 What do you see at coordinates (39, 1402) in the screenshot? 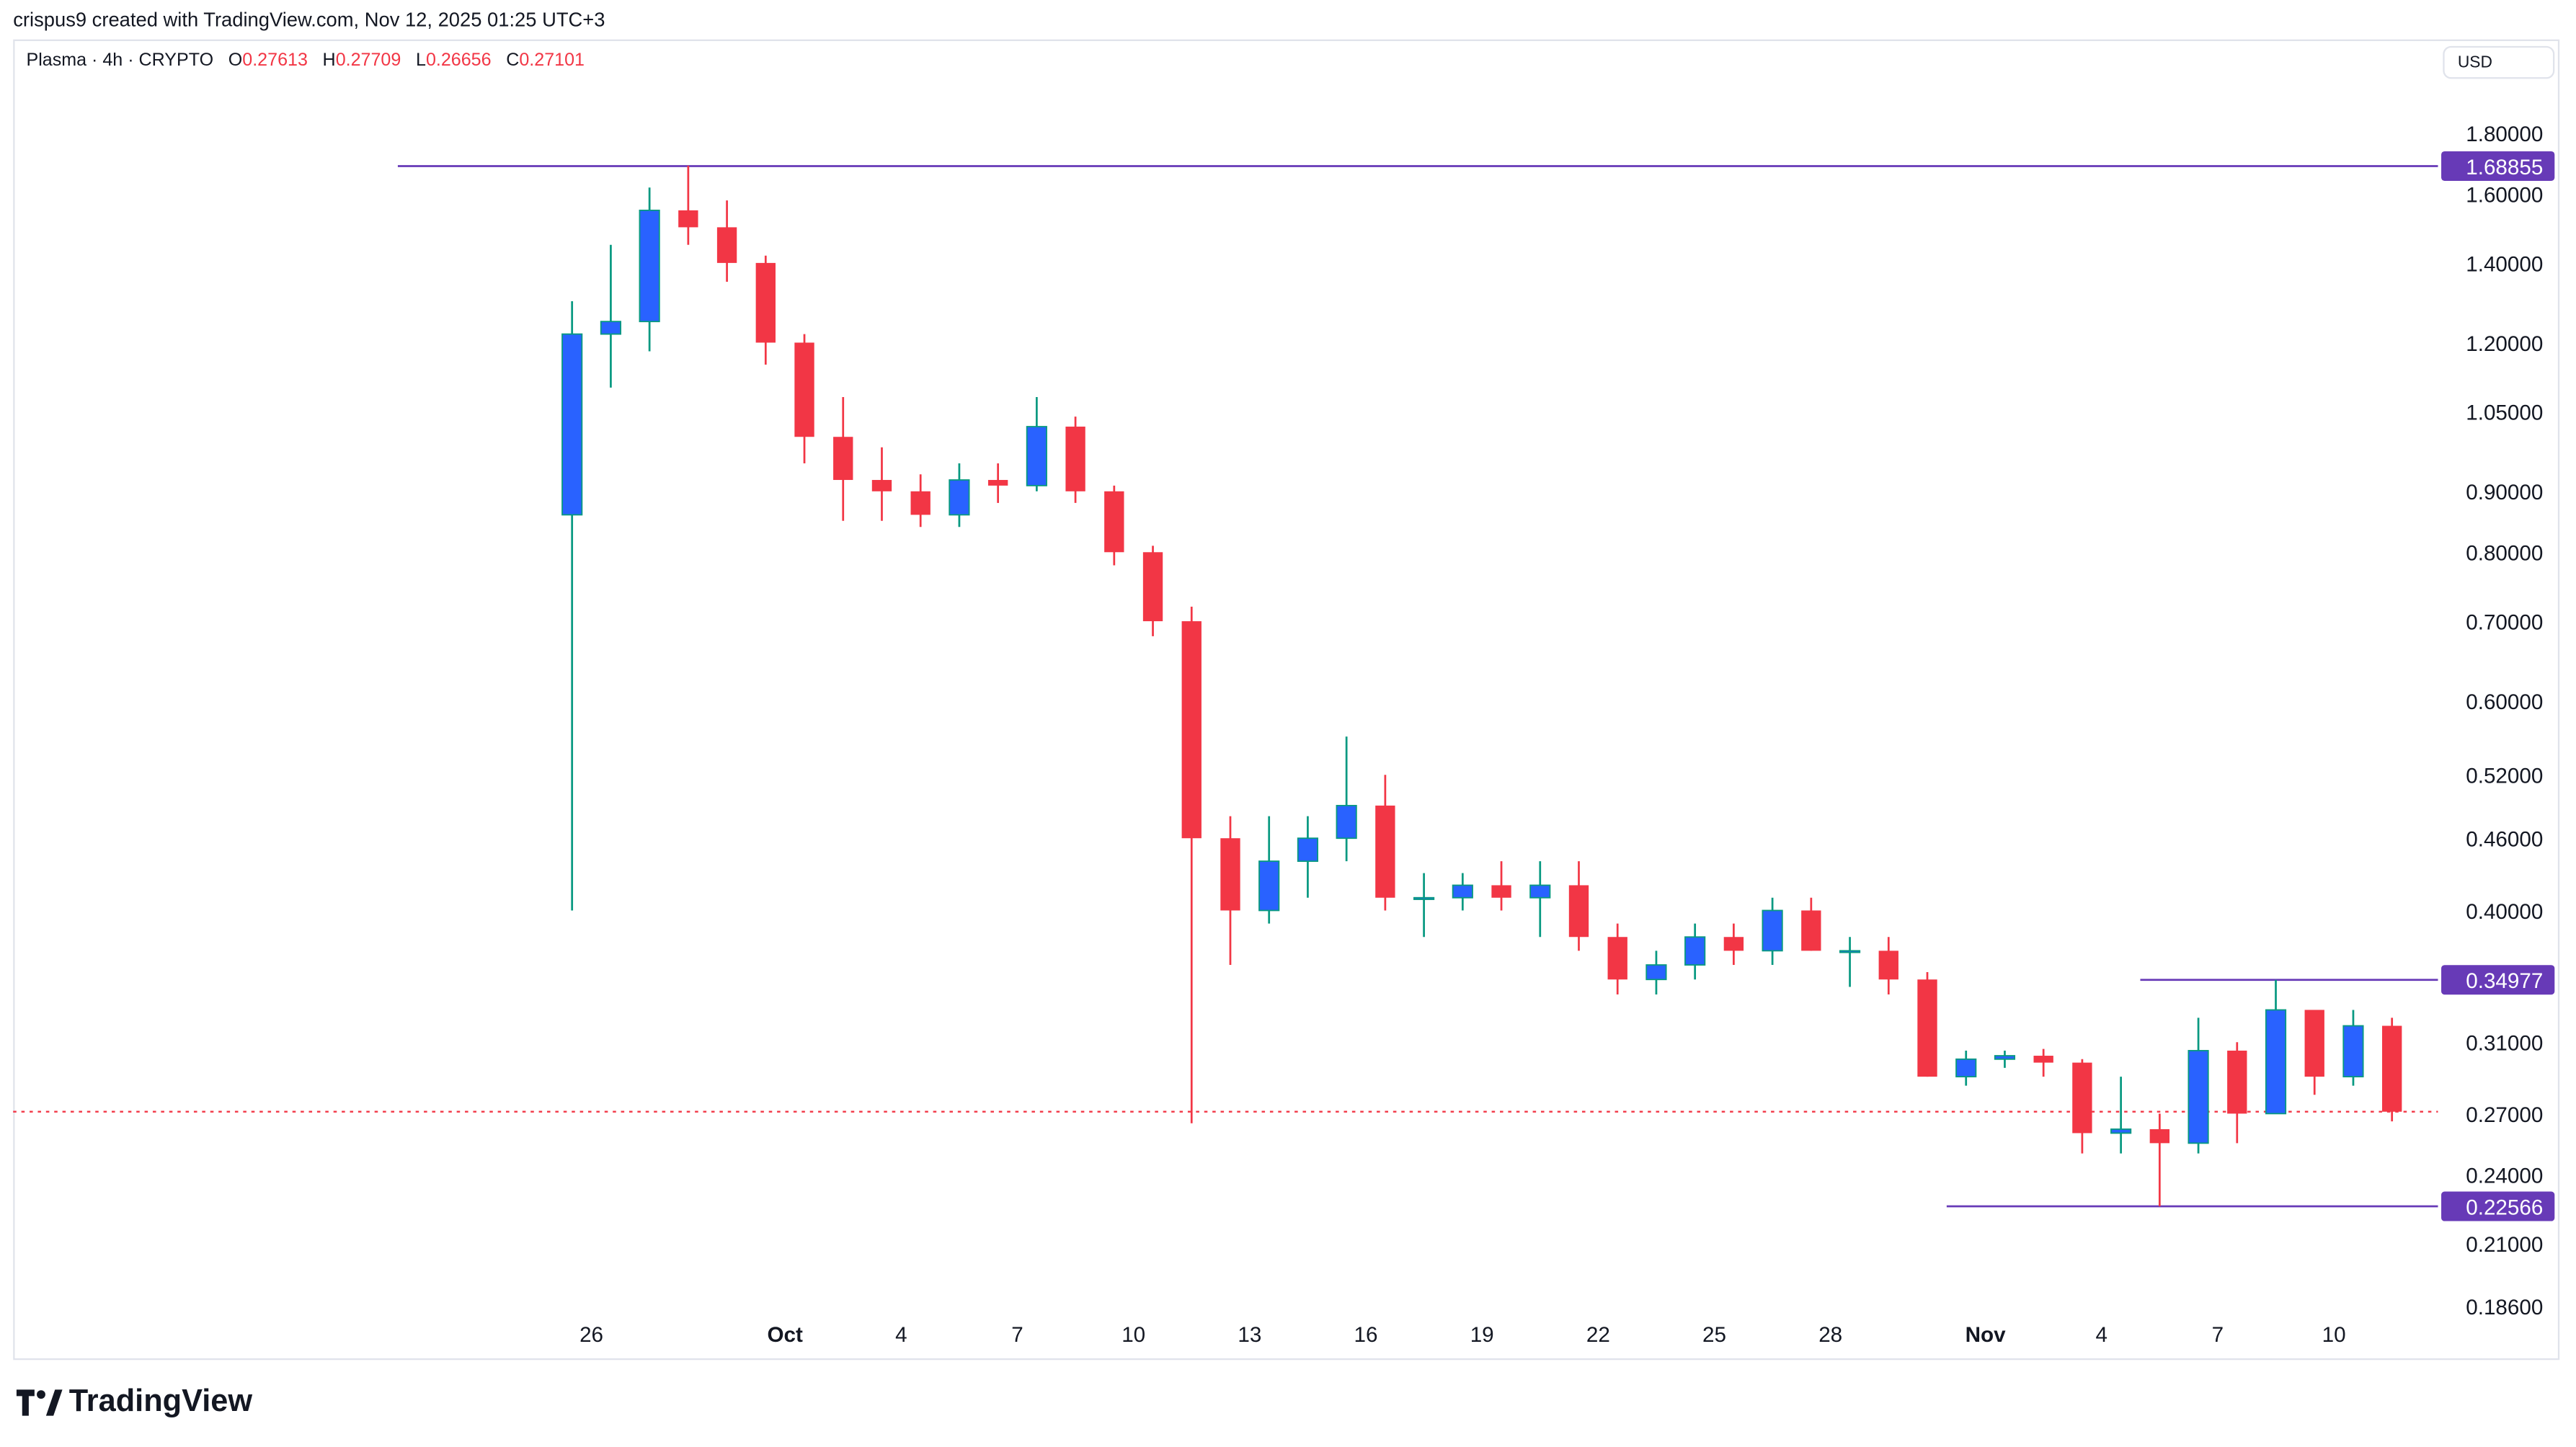
I see `tradingview-logo-icon` at bounding box center [39, 1402].